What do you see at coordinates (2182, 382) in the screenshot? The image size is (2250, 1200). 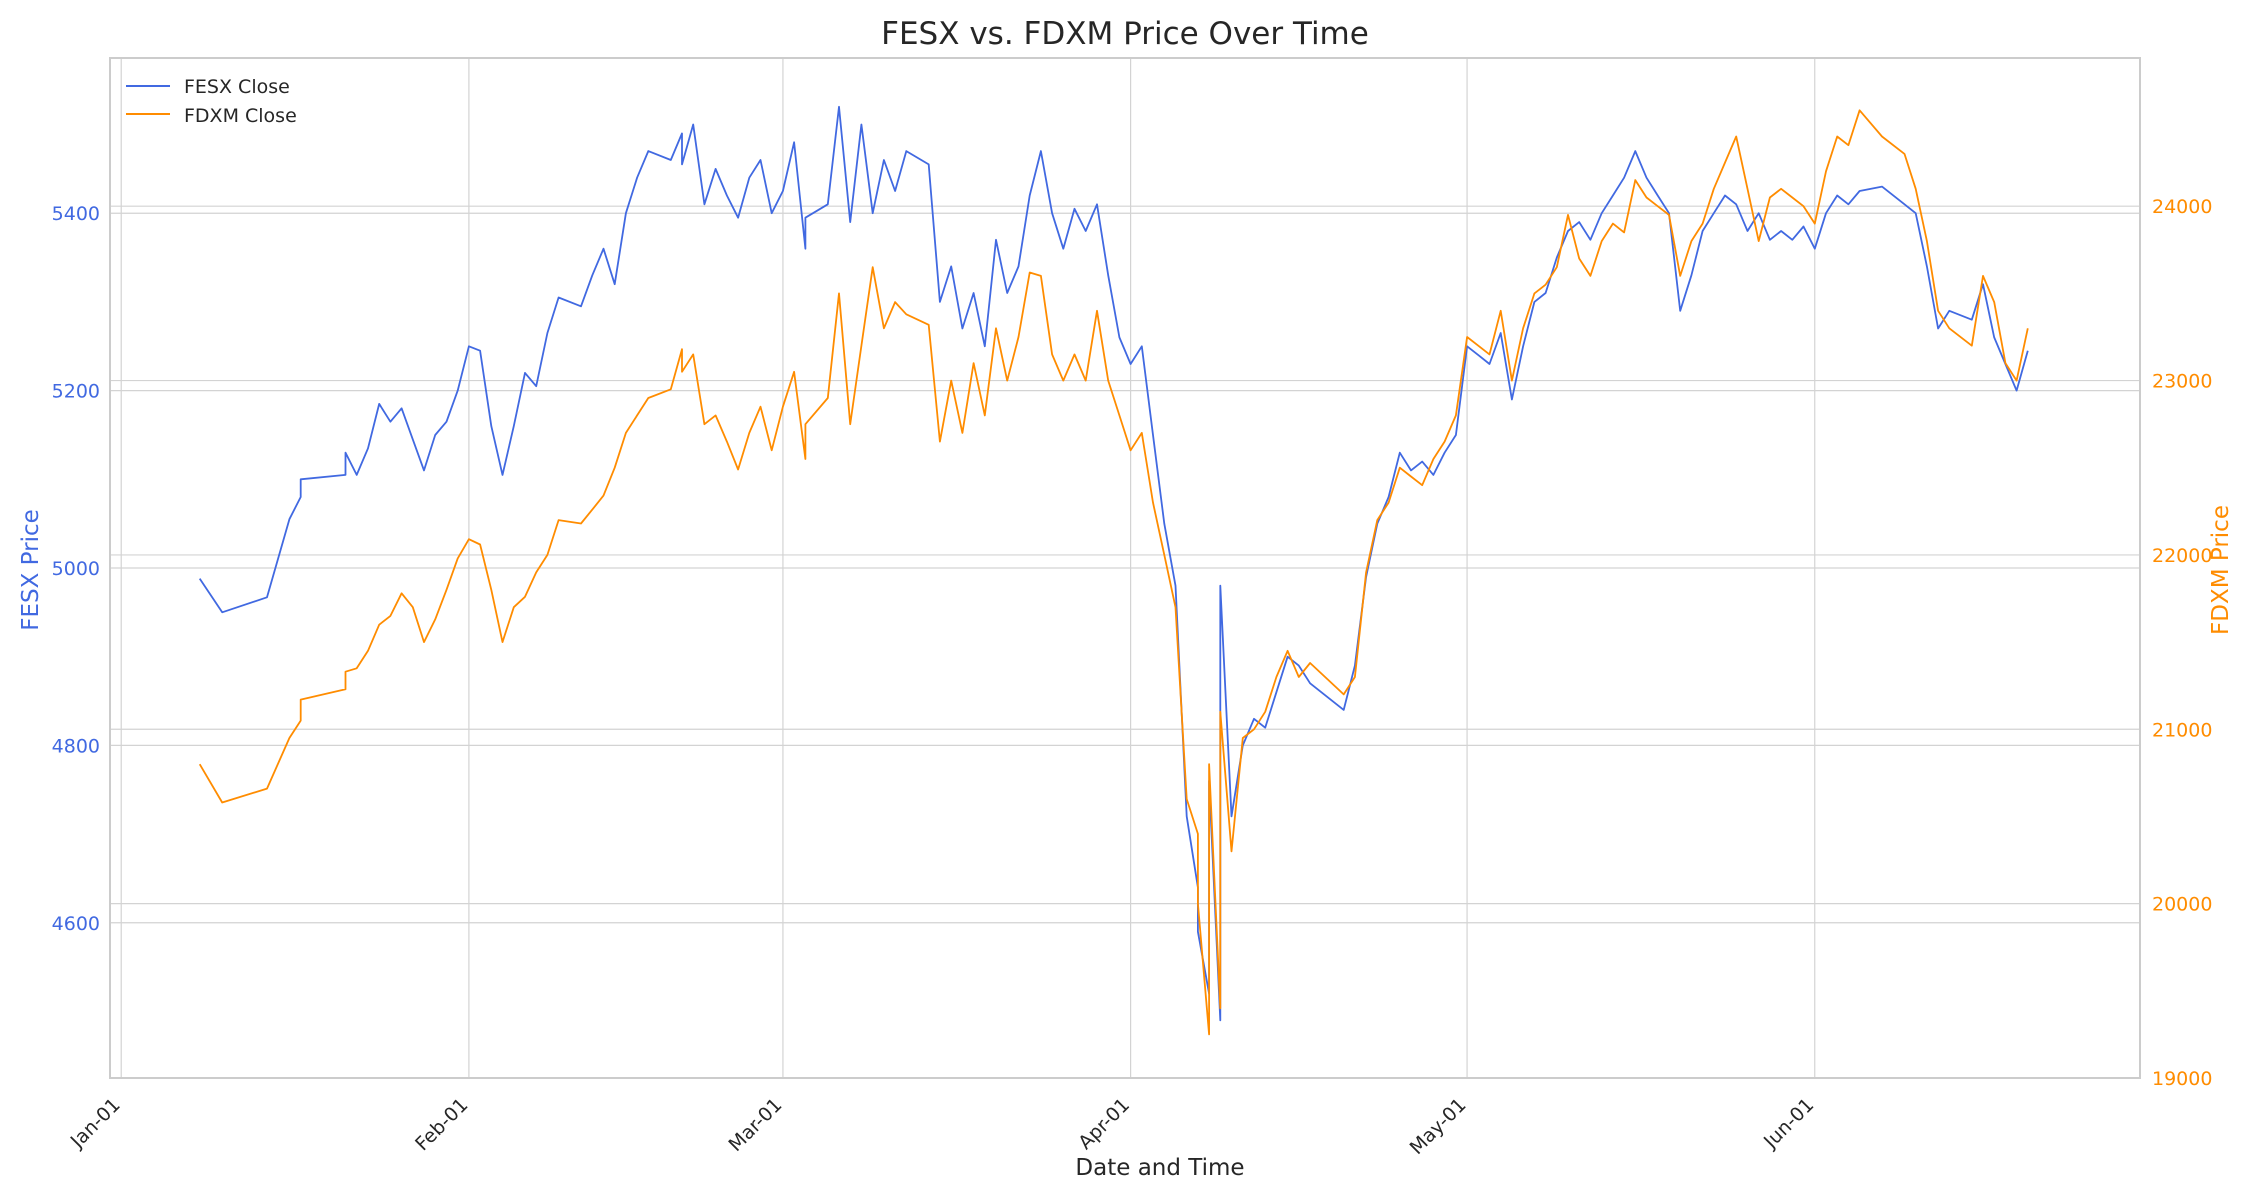 I see `y-tick-label-right: 23000` at bounding box center [2182, 382].